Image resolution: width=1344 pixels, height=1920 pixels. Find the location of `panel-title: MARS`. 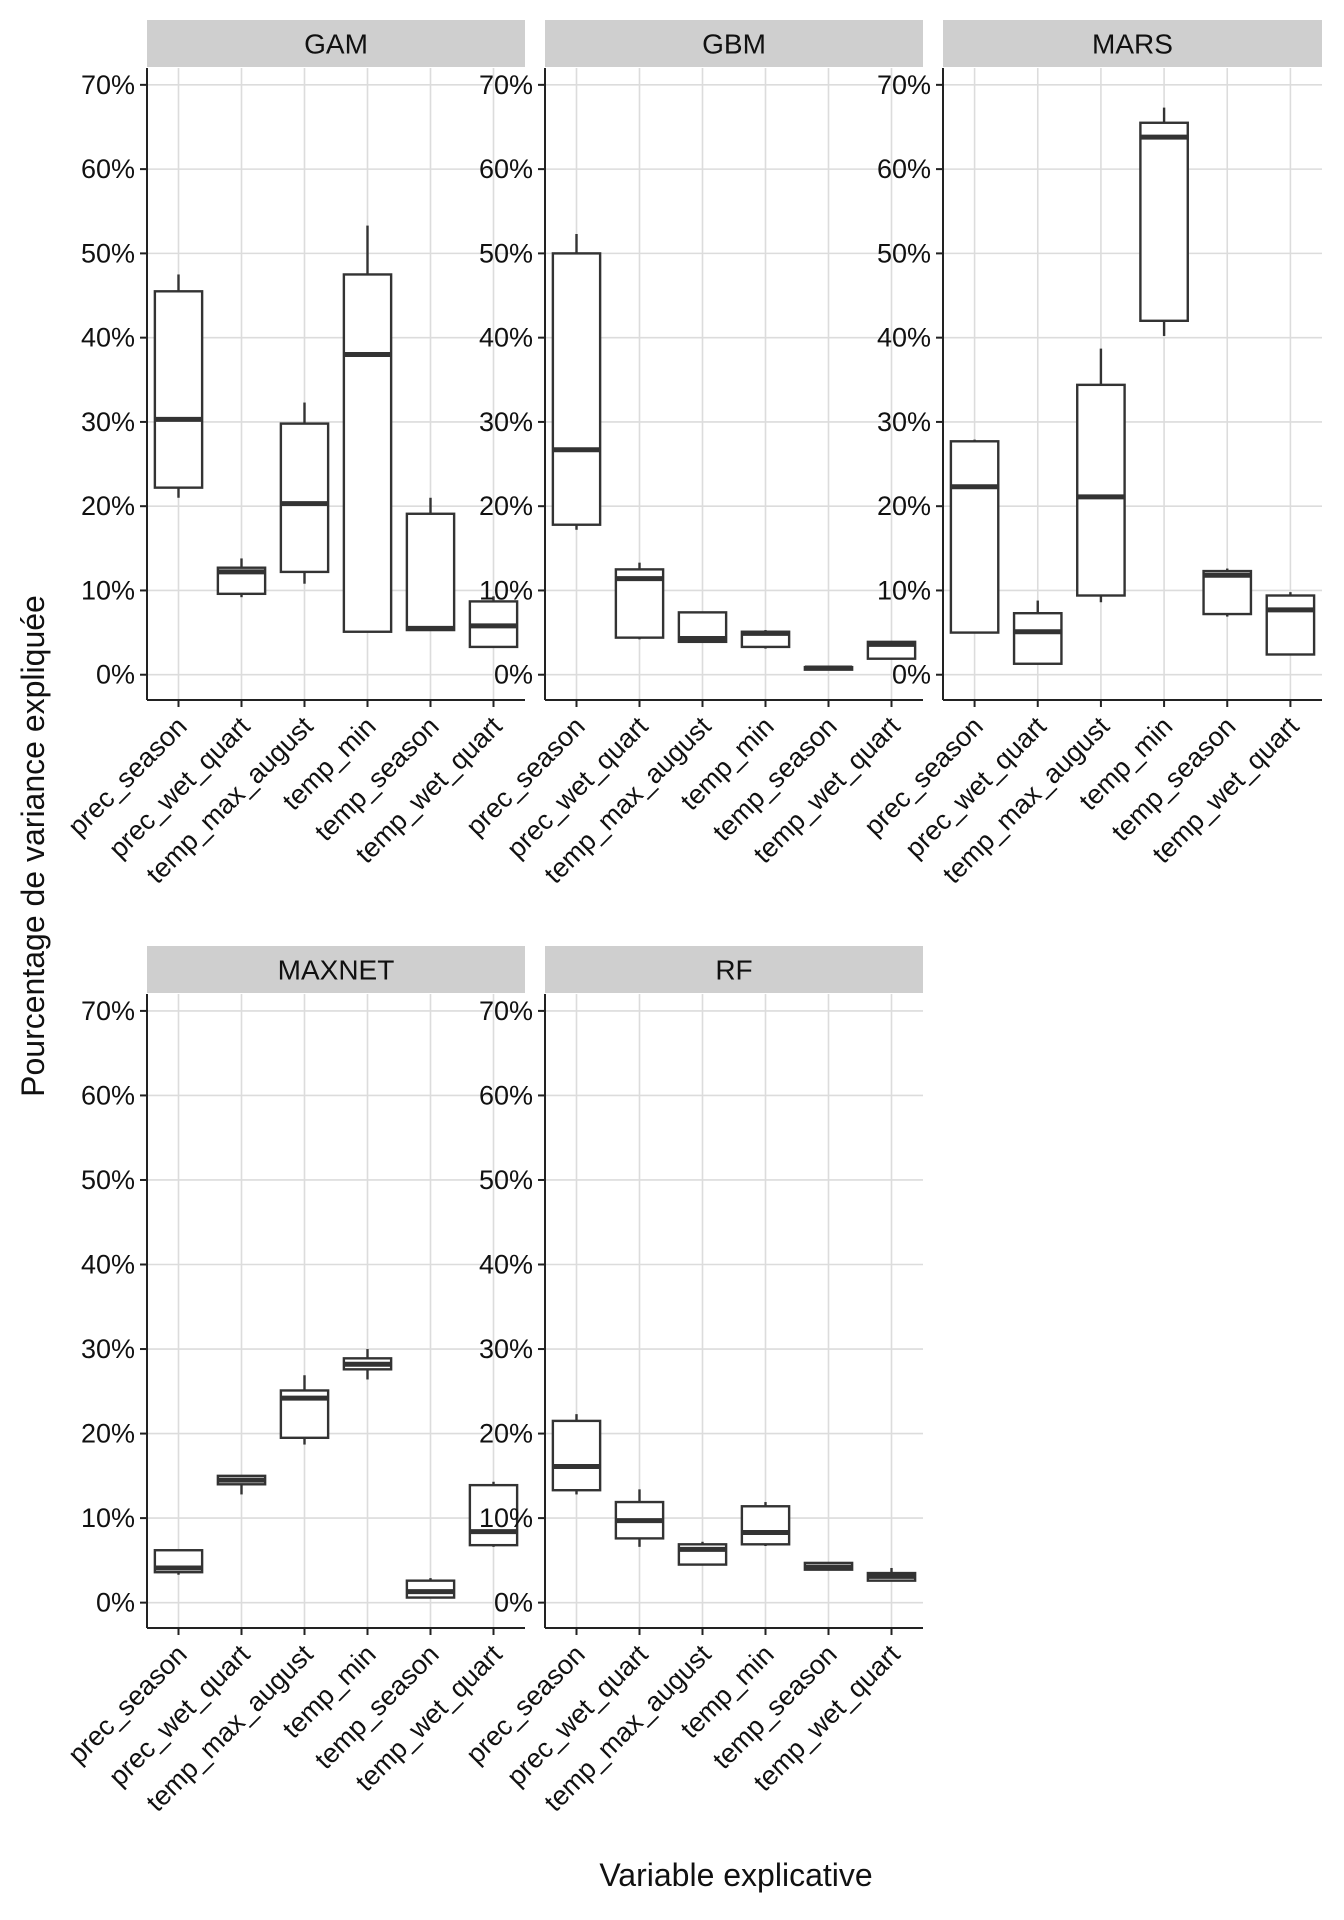

panel-title: MARS is located at coordinates (1132, 44).